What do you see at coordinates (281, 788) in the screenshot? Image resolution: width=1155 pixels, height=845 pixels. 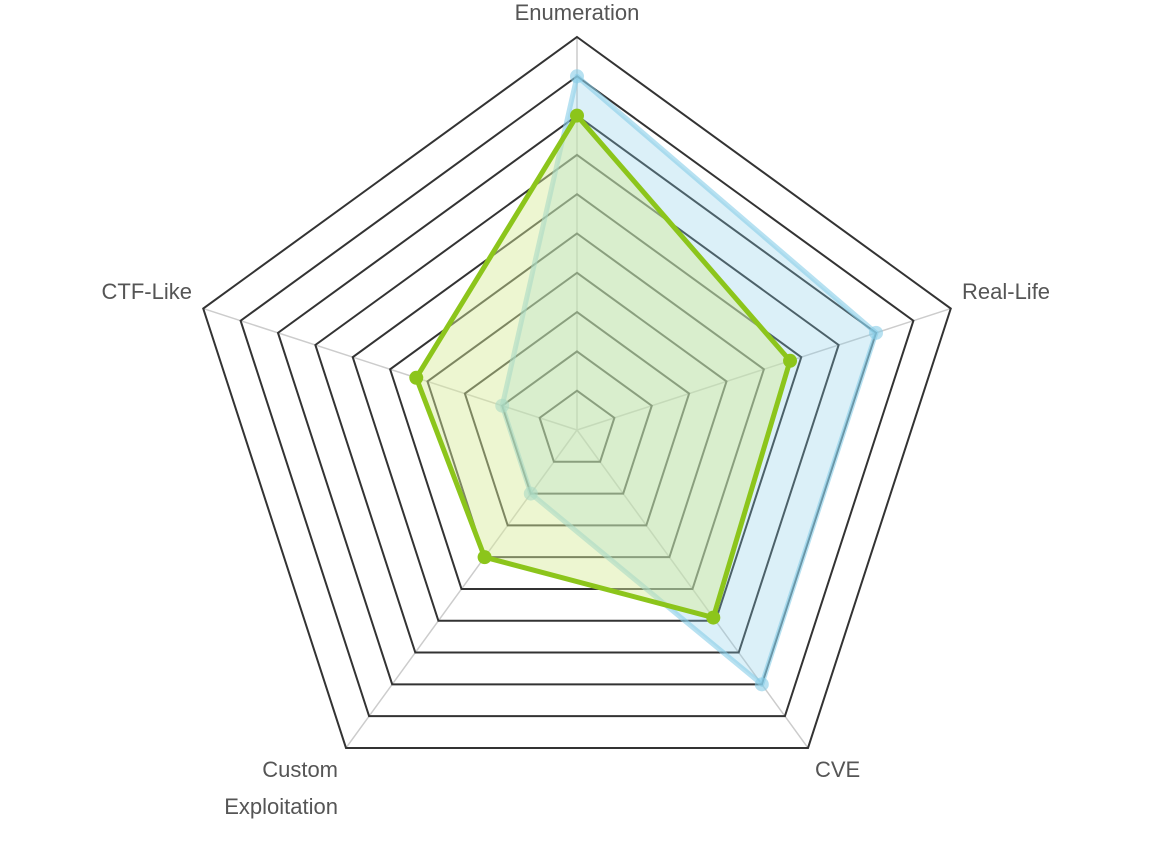 I see `category-label: Custom Exploitation` at bounding box center [281, 788].